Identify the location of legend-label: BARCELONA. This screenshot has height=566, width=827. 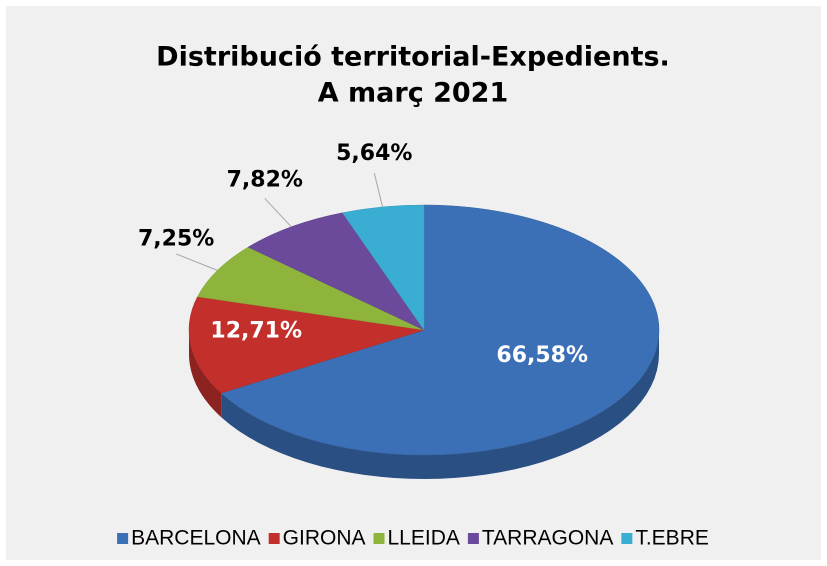
(196, 538).